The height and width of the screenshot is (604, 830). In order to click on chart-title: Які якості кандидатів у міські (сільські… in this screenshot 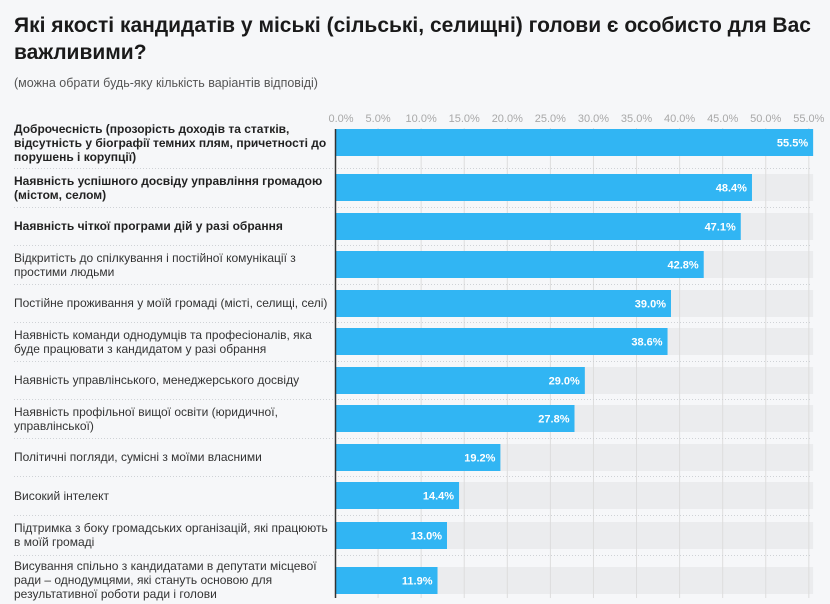, I will do `click(412, 39)`.